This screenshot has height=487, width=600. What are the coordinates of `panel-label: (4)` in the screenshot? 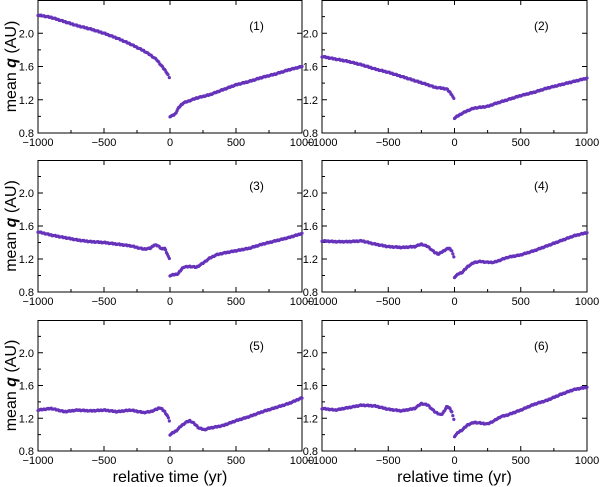 It's located at (541, 186).